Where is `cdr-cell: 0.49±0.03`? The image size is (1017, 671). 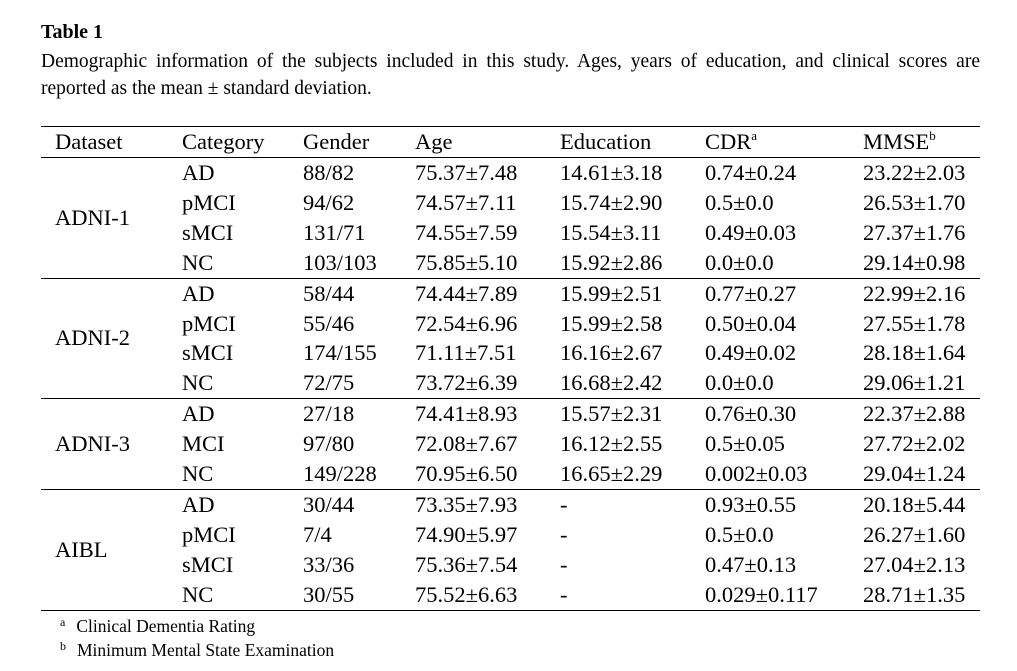
cdr-cell: 0.49±0.03 is located at coordinates (751, 232).